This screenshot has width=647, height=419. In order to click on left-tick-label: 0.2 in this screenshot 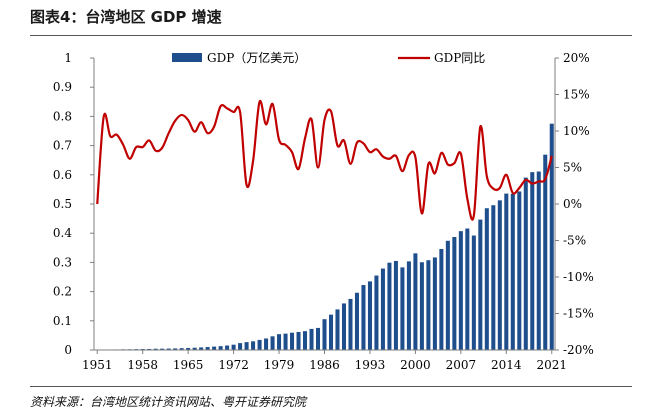, I will do `click(62, 292)`.